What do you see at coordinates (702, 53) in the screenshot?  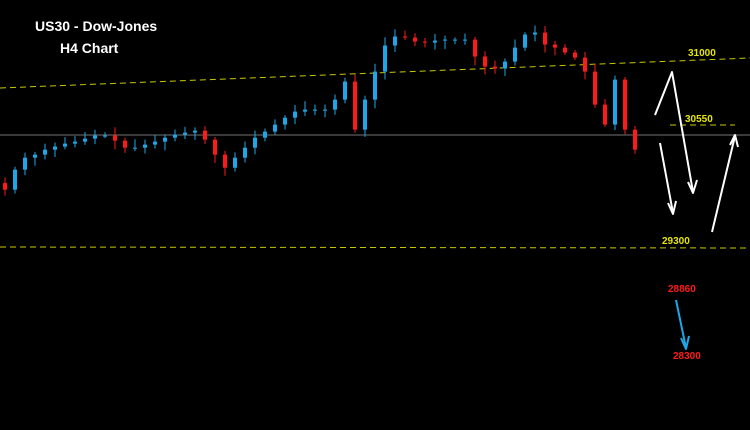 I see `level-label-31000: 31000` at bounding box center [702, 53].